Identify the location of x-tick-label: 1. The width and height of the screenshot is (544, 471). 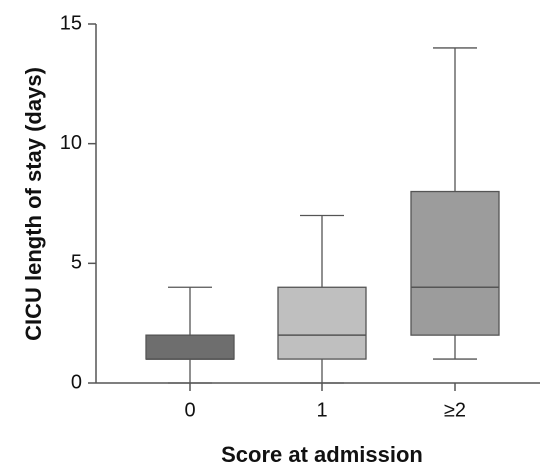
(321, 410).